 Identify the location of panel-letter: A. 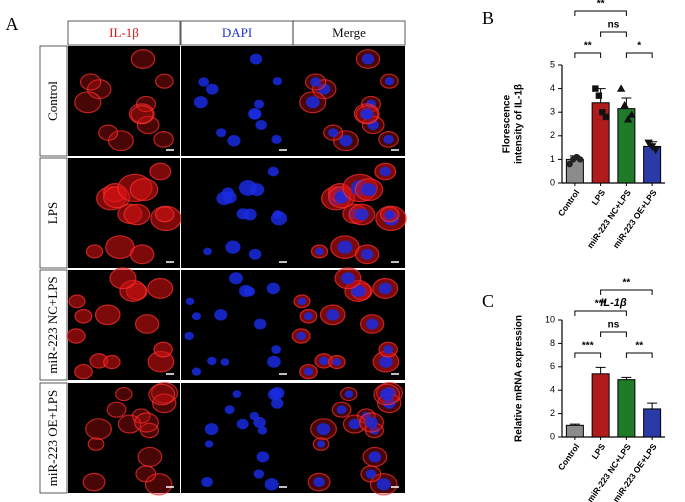
(12, 24).